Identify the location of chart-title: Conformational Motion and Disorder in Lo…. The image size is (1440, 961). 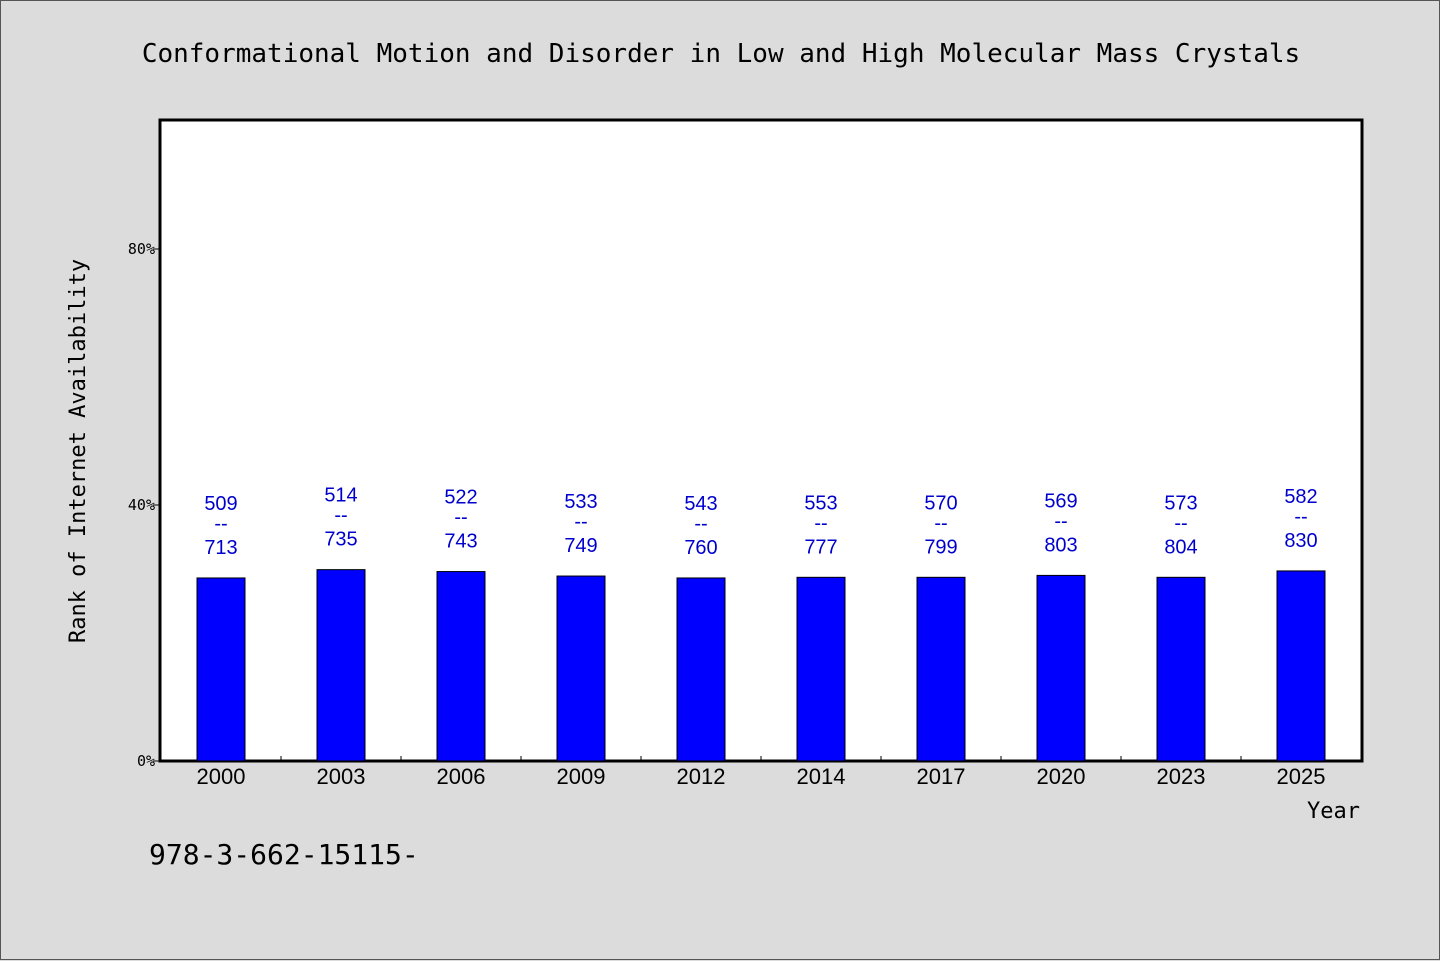
(721, 54).